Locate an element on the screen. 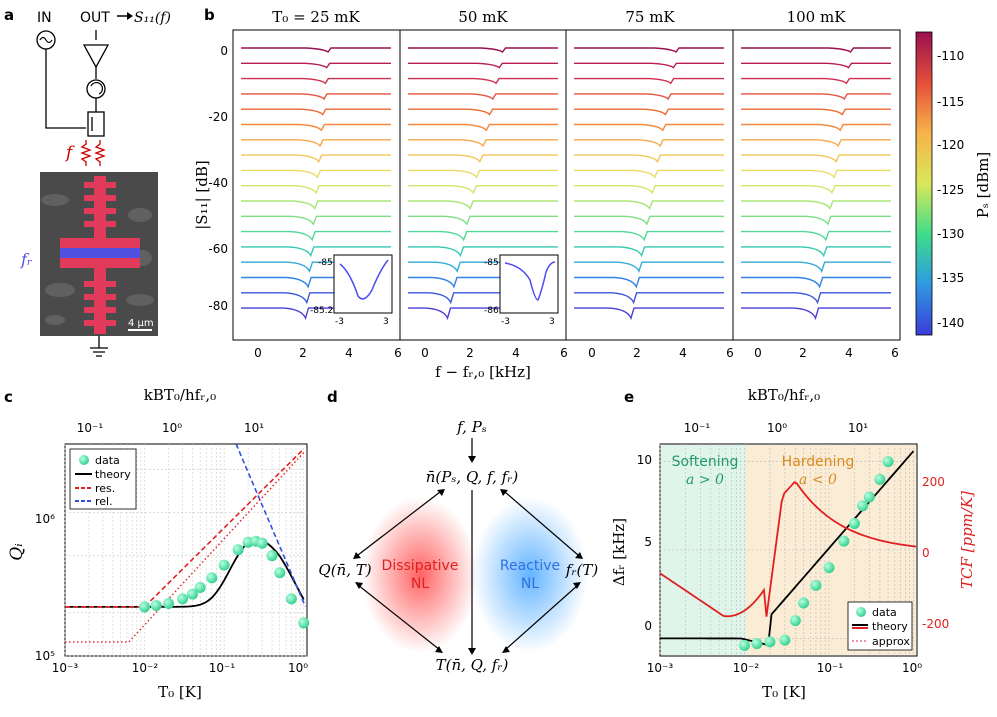  b-ytick: 0 is located at coordinates (224, 51).